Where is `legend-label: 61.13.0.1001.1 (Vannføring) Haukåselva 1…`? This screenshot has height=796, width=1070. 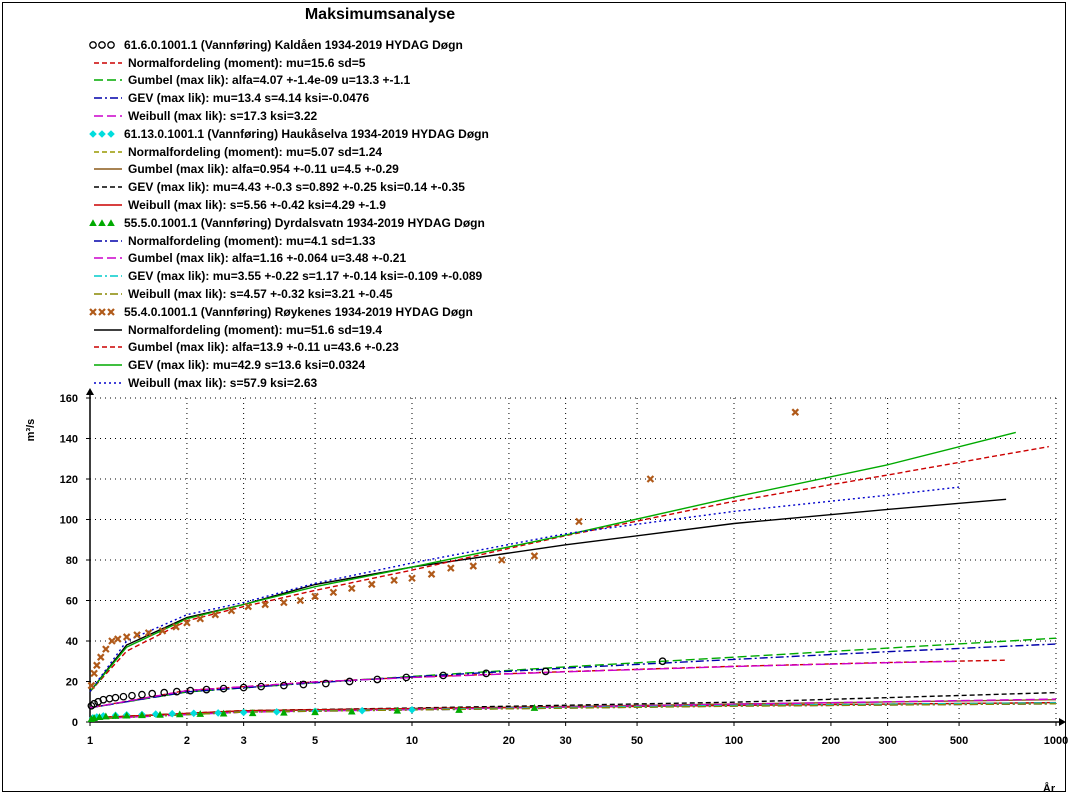 legend-label: 61.13.0.1001.1 (Vannføring) Haukåselva 1… is located at coordinates (306, 133).